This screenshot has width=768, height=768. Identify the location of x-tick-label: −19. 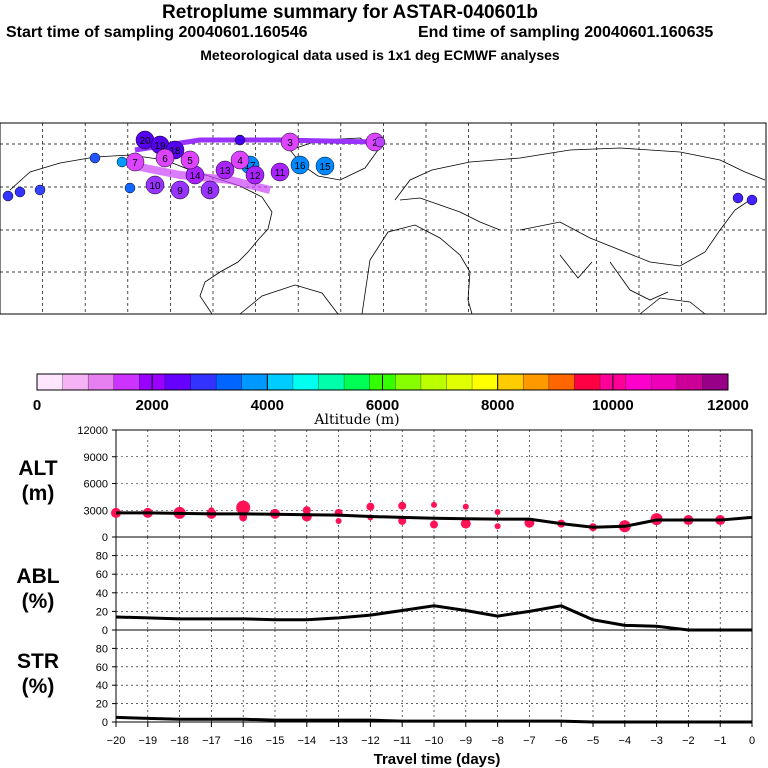
(147, 741).